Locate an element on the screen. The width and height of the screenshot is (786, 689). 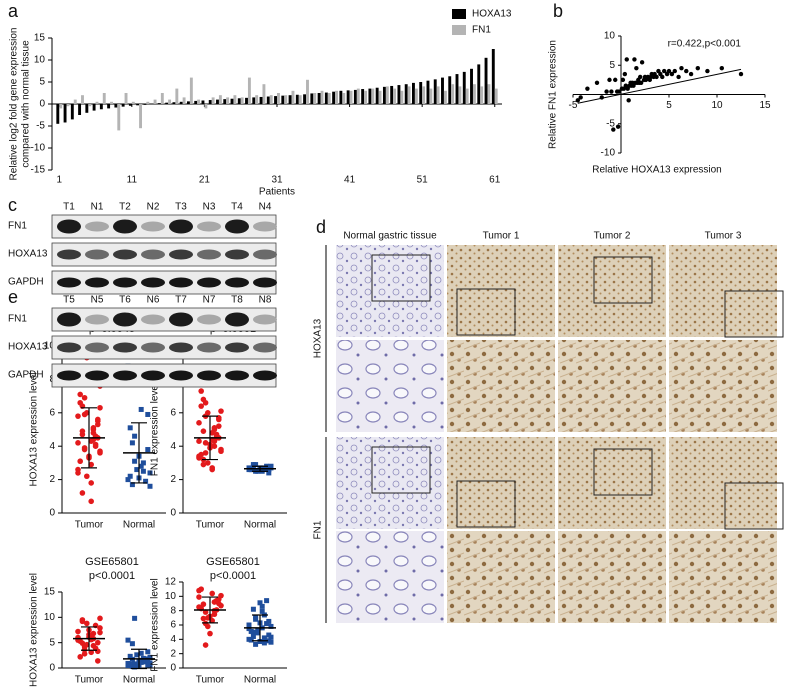
x-tick-label: Tumor is located at coordinates (89, 680).